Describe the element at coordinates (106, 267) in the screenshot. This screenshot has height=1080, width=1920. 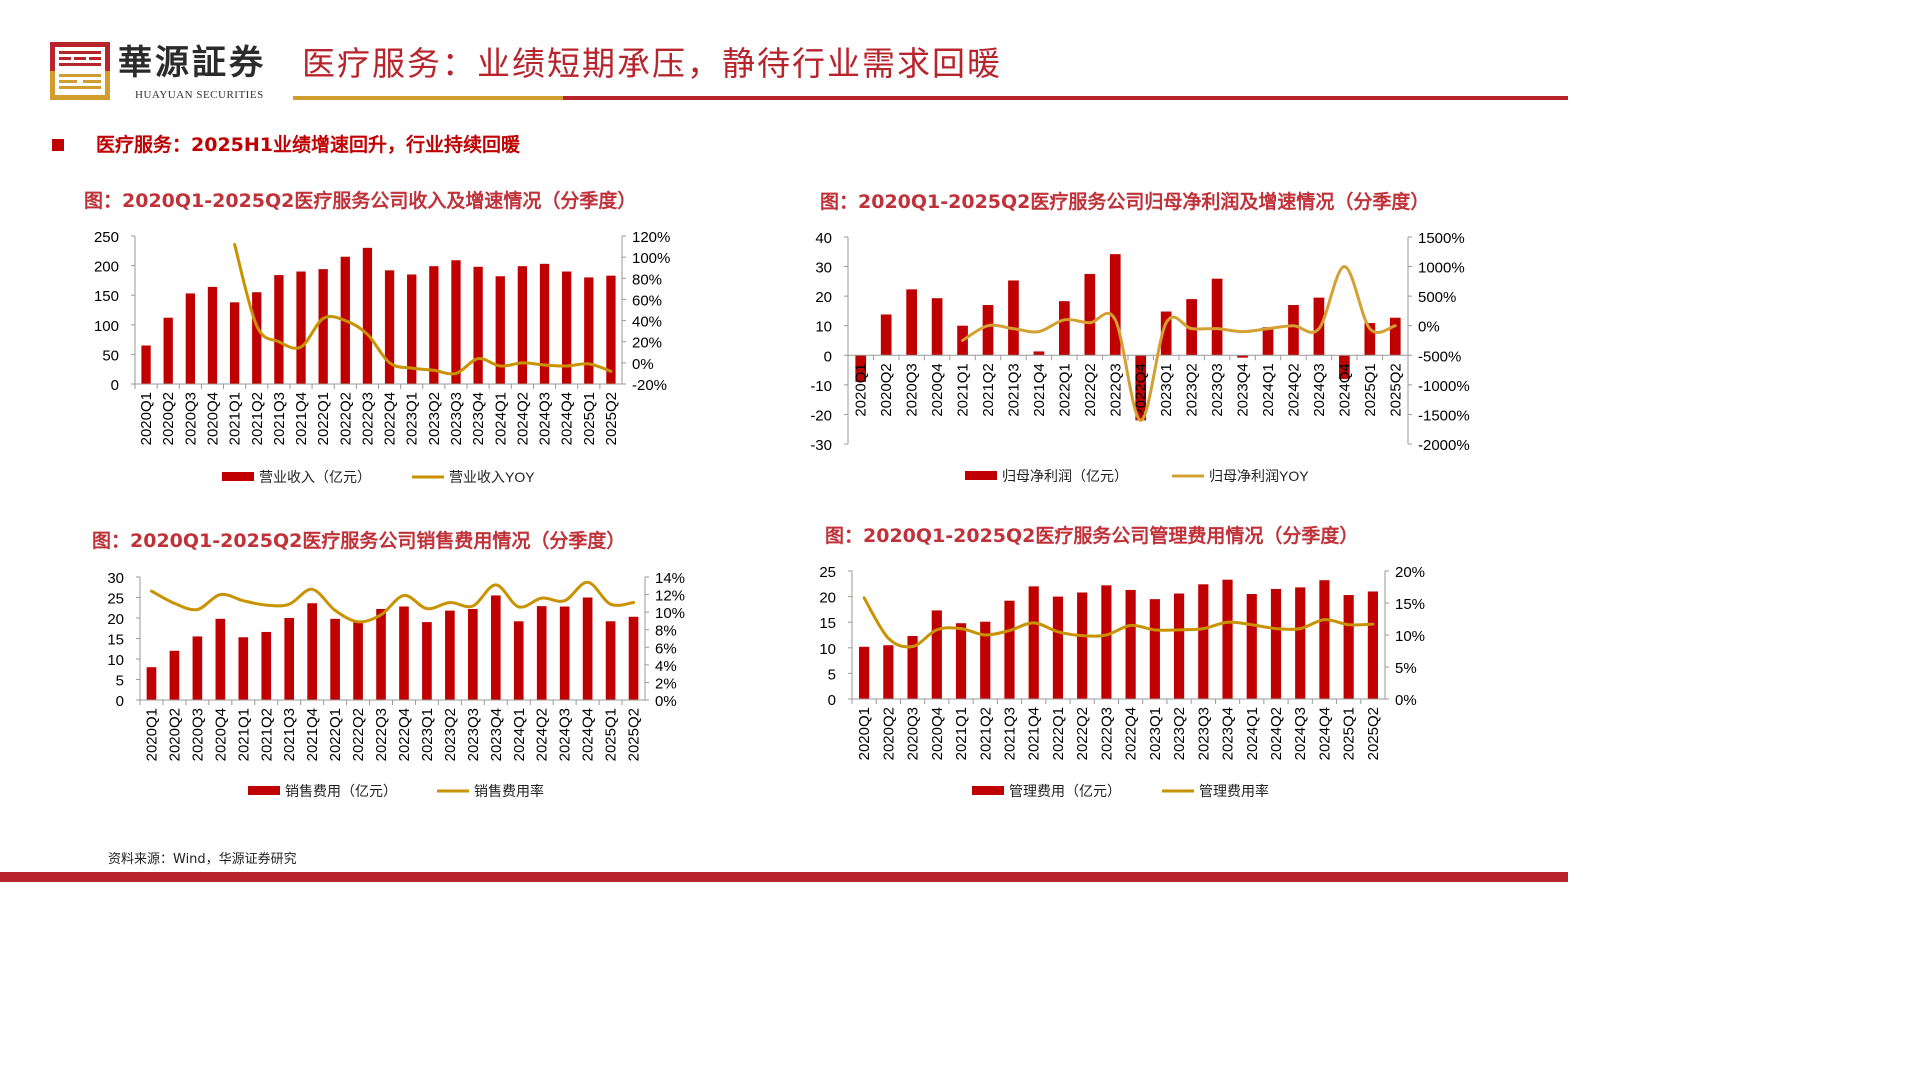
I see `y-tick-label: 200` at that location.